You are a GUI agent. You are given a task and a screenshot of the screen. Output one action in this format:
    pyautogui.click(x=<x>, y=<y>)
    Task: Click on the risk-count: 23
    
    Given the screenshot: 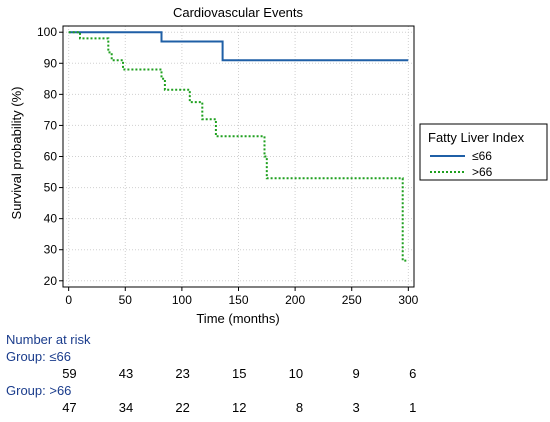 What is the action you would take?
    pyautogui.click(x=182, y=373)
    